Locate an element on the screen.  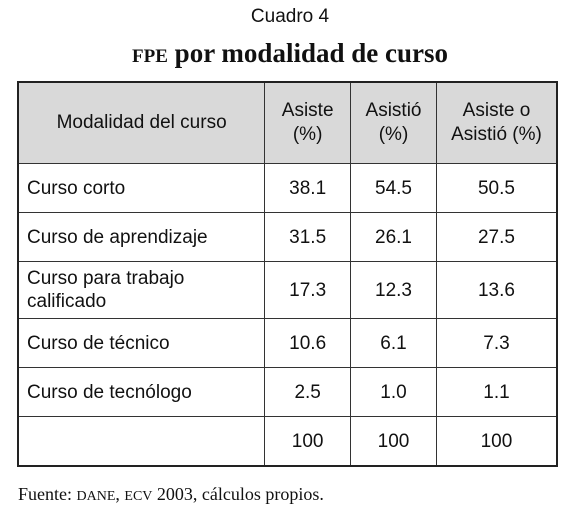
cell-asiste-o-asistio: 50.5 is located at coordinates (496, 188).